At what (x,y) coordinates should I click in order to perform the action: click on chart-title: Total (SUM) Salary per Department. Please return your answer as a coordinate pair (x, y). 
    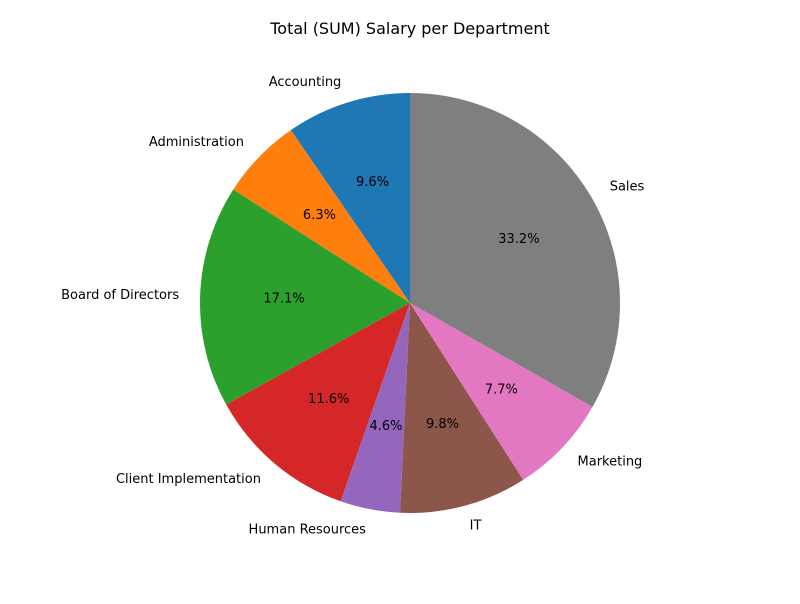
    Looking at the image, I should click on (409, 28).